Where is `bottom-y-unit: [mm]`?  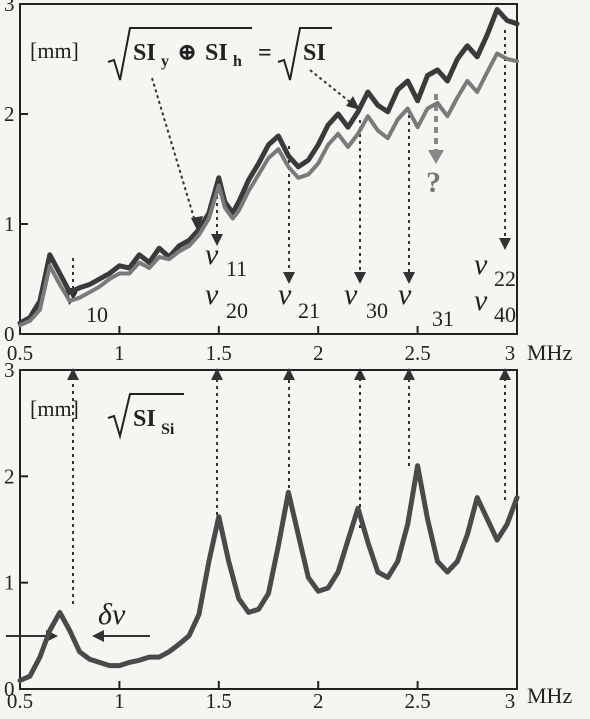 bottom-y-unit: [mm] is located at coordinates (54, 408).